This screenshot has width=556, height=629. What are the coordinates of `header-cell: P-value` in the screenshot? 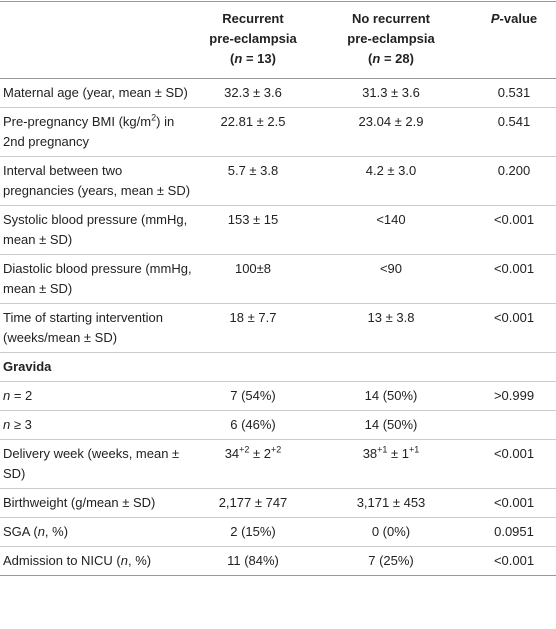 It's located at (514, 40).